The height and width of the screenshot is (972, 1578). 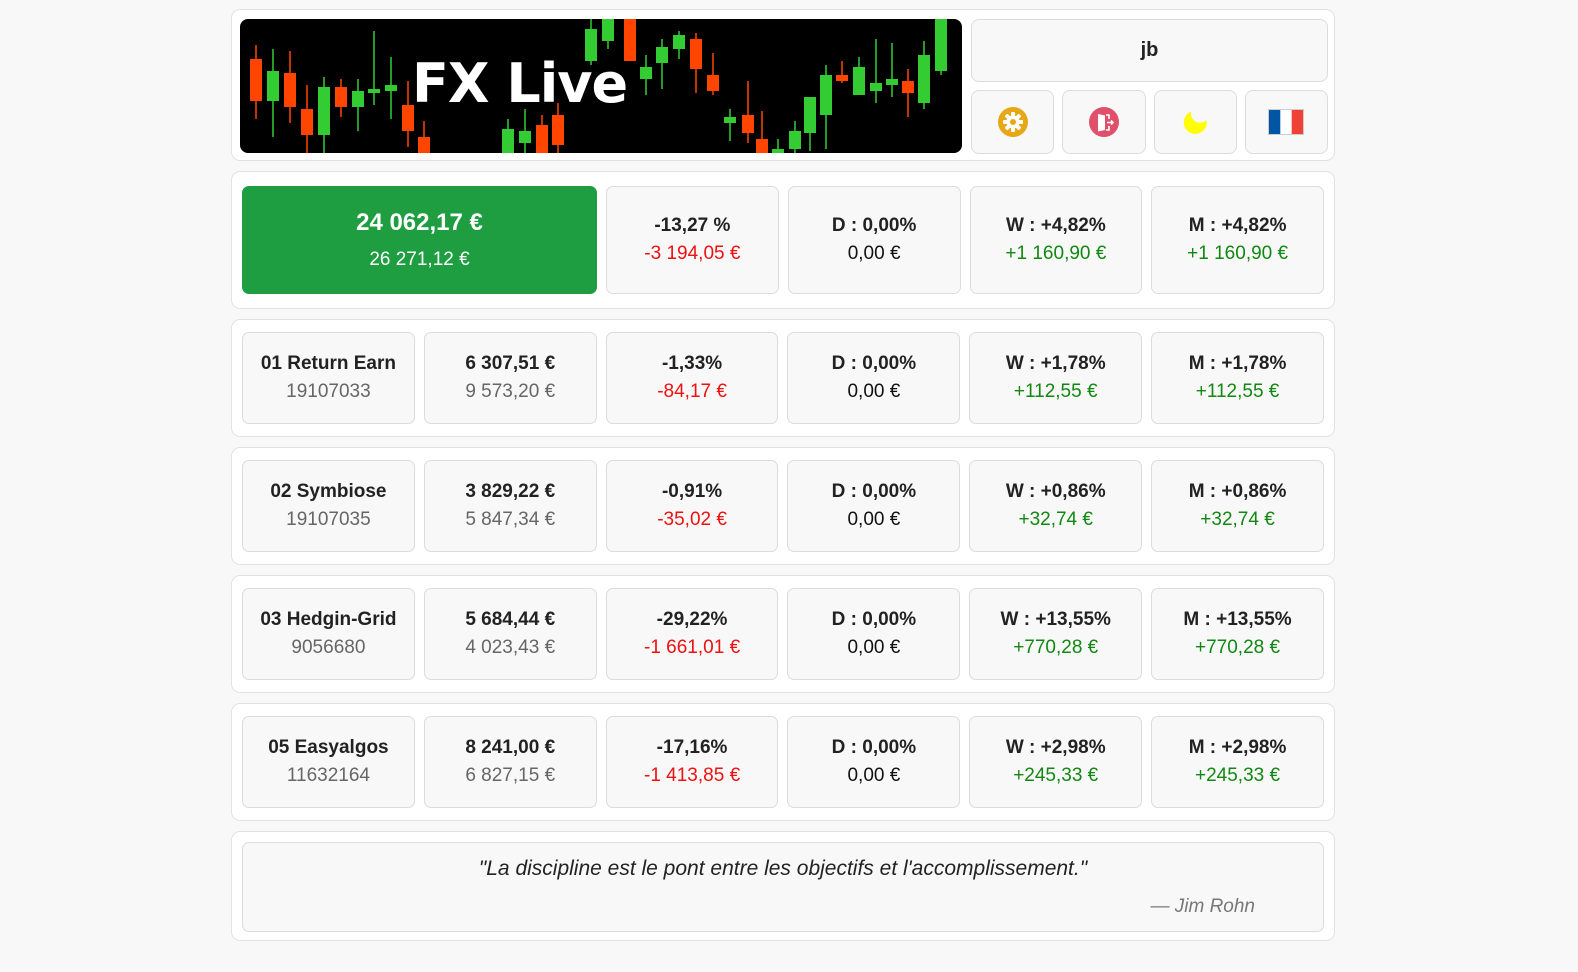 What do you see at coordinates (1238, 647) in the screenshot?
I see `month-amount: +770,28 €` at bounding box center [1238, 647].